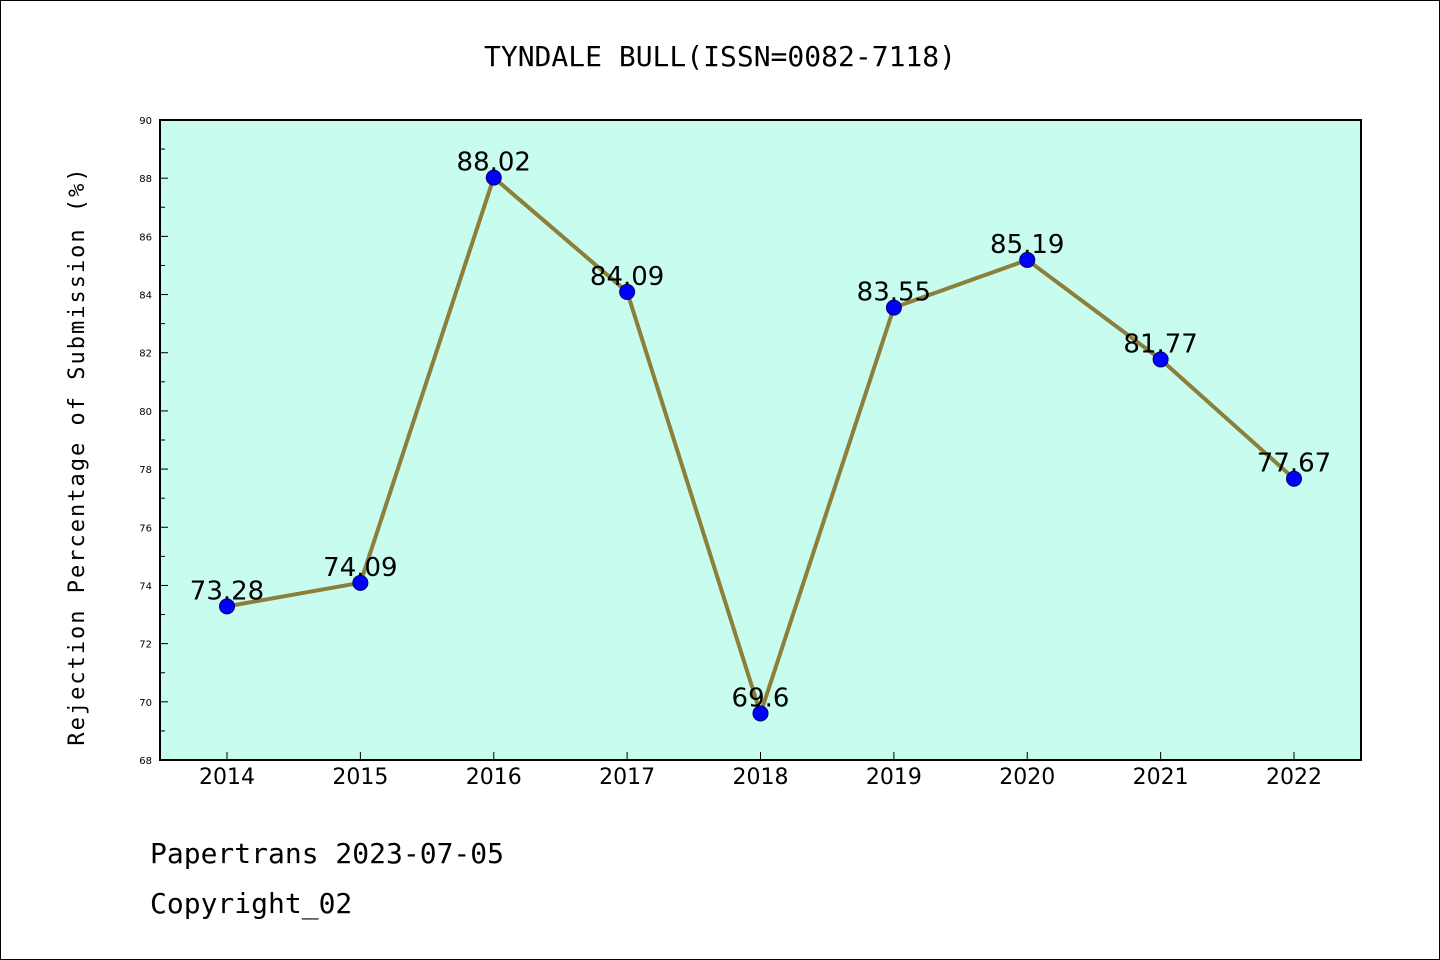 The height and width of the screenshot is (960, 1440). I want to click on data-label: 74.09, so click(360, 568).